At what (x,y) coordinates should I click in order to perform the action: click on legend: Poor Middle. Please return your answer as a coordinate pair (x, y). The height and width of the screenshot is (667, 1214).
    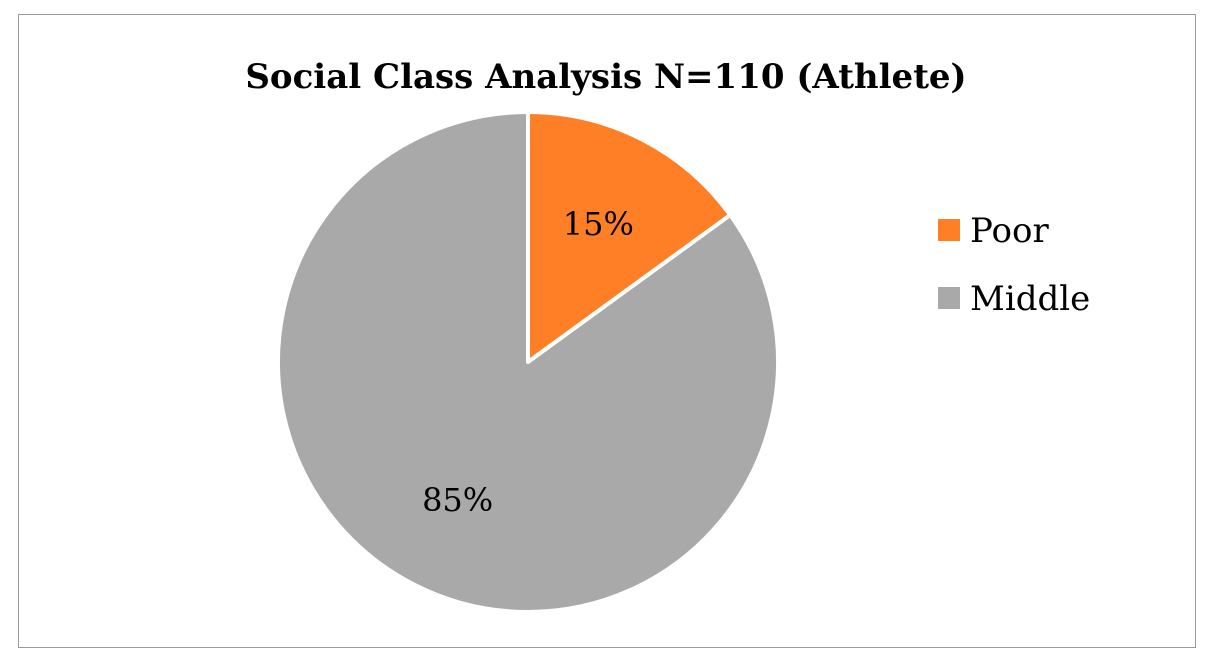
    Looking at the image, I should click on (1014, 265).